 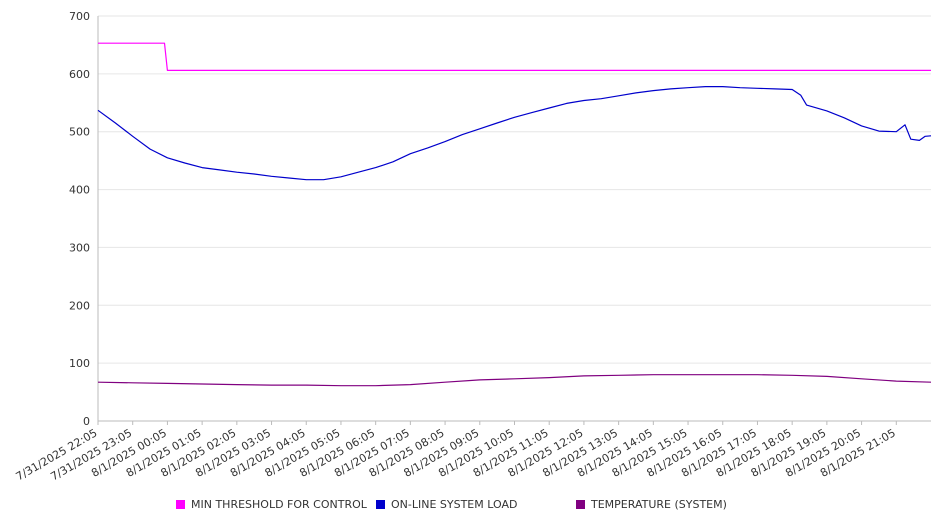 I want to click on y-tick-label-600: 600, so click(x=79, y=74).